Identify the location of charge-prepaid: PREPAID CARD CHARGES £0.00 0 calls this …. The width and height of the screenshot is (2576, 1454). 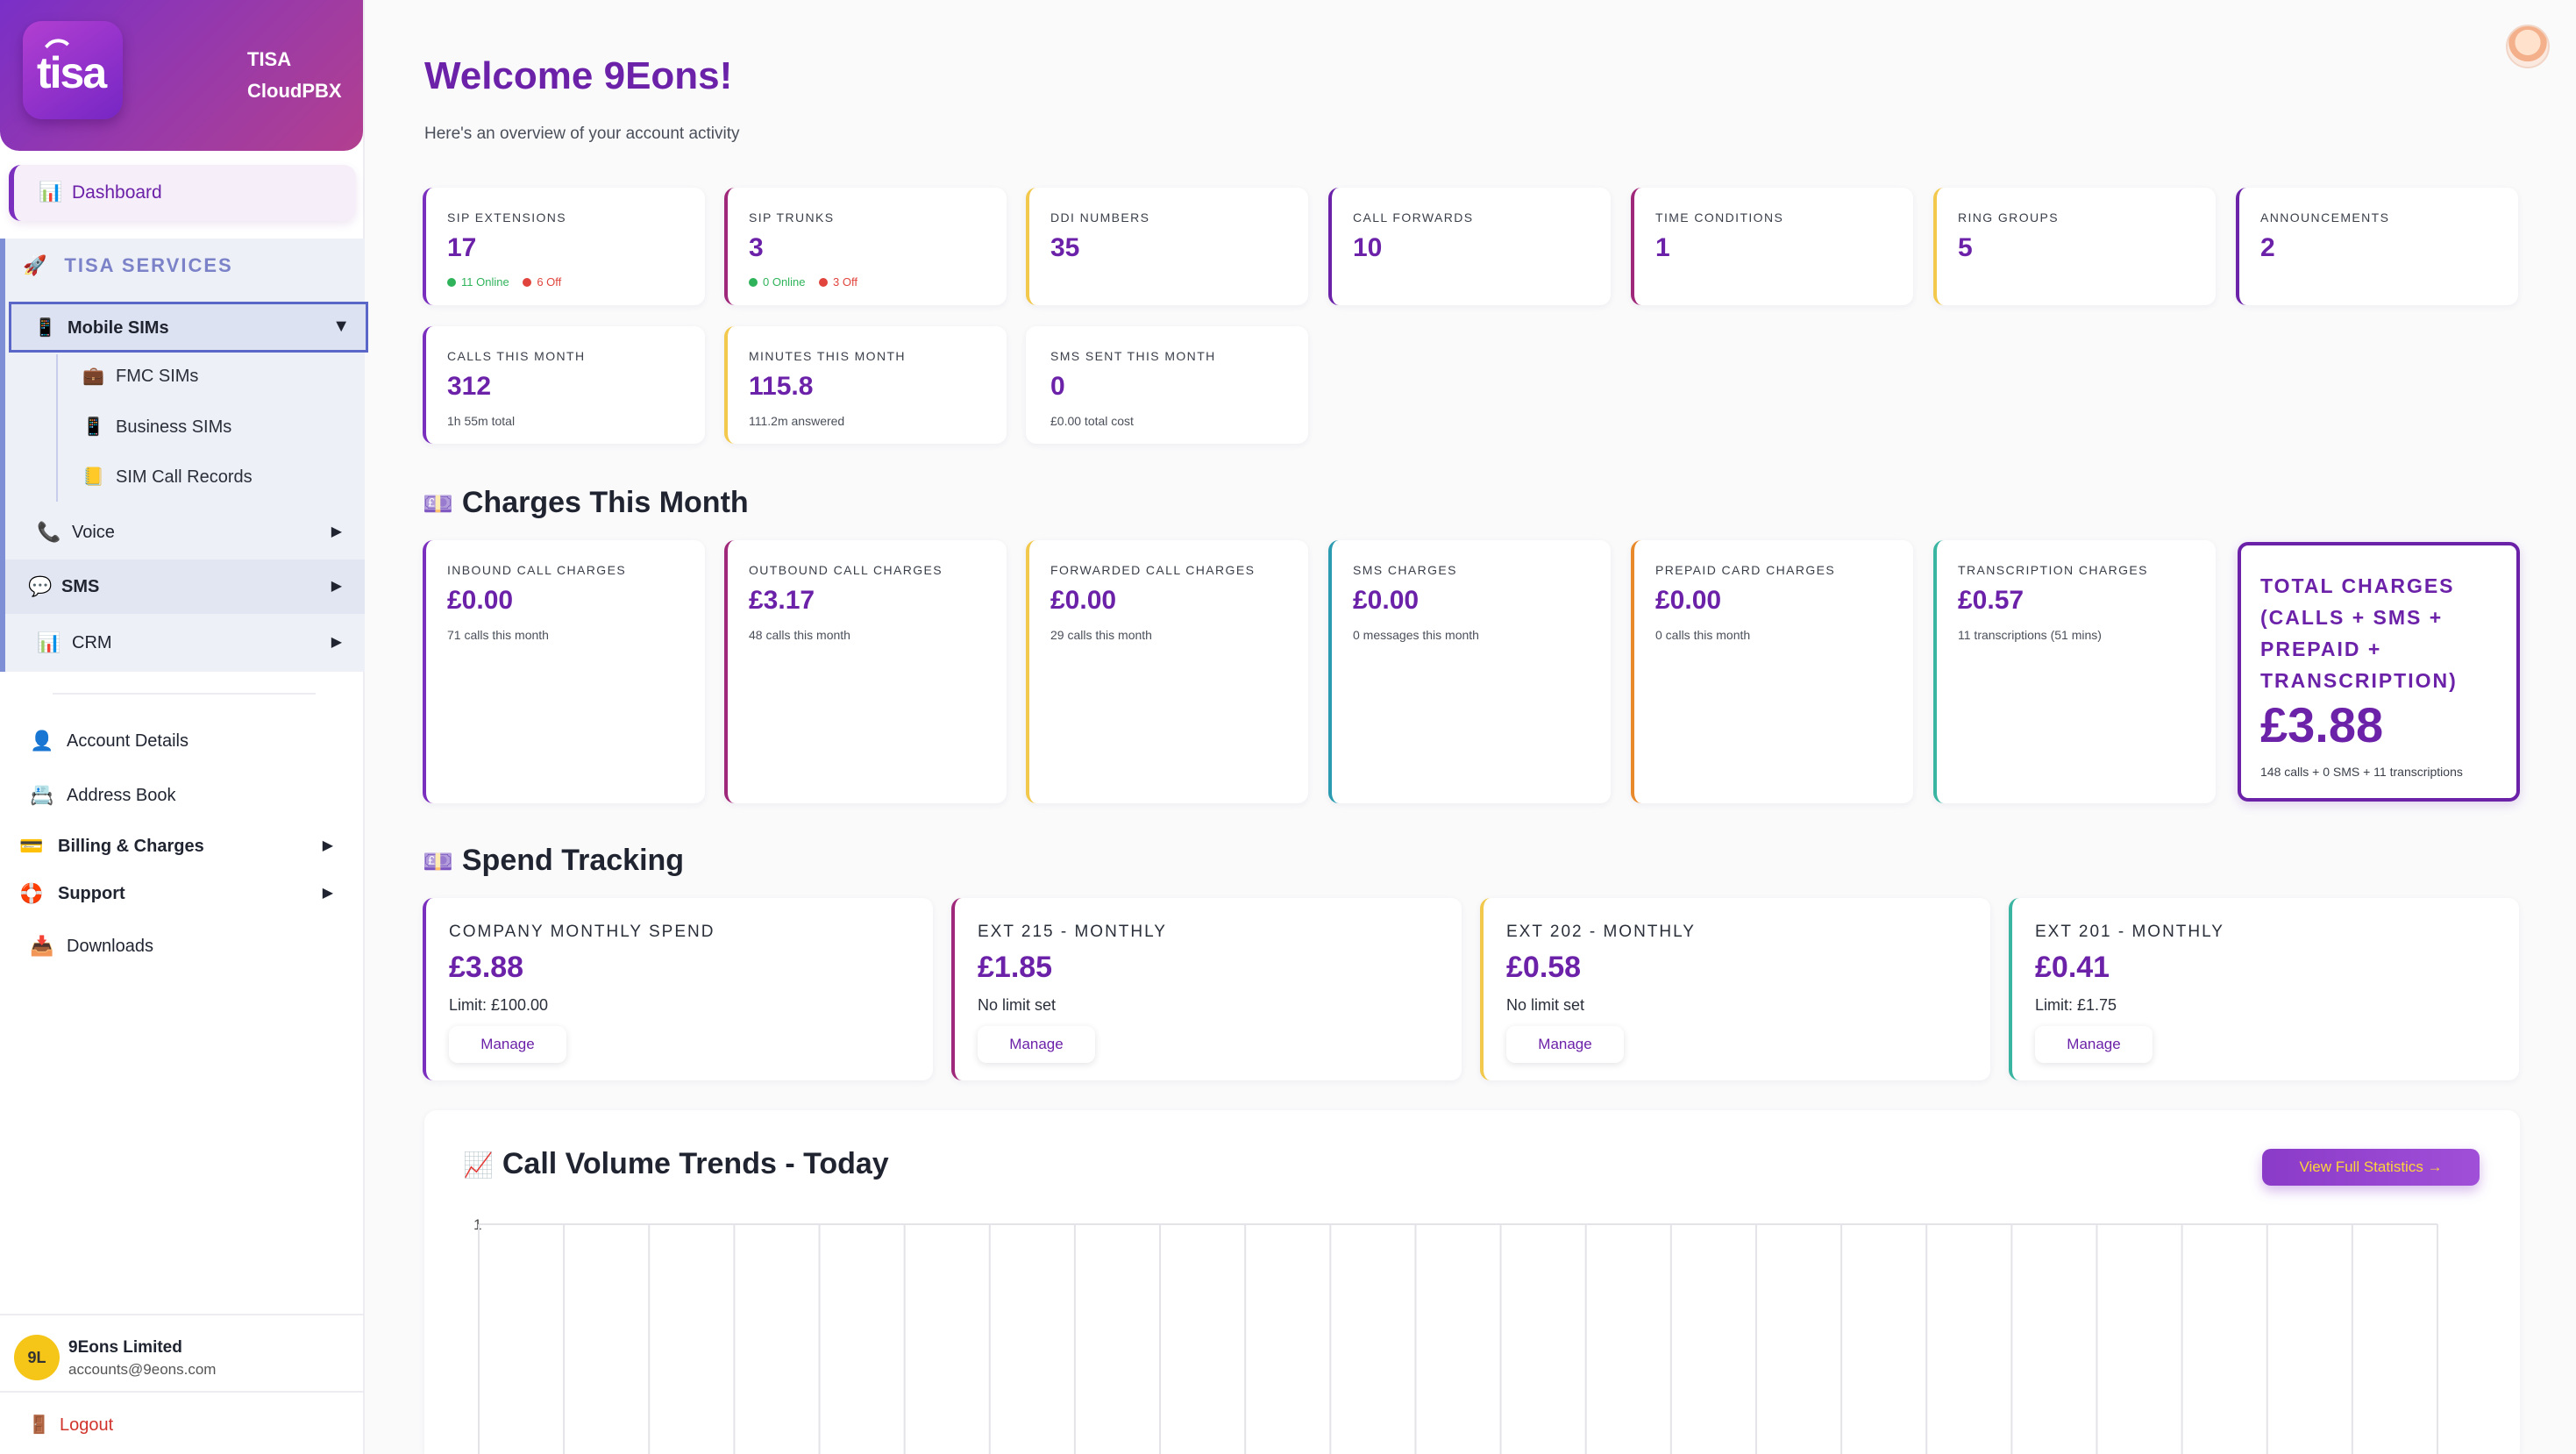
(1772, 672).